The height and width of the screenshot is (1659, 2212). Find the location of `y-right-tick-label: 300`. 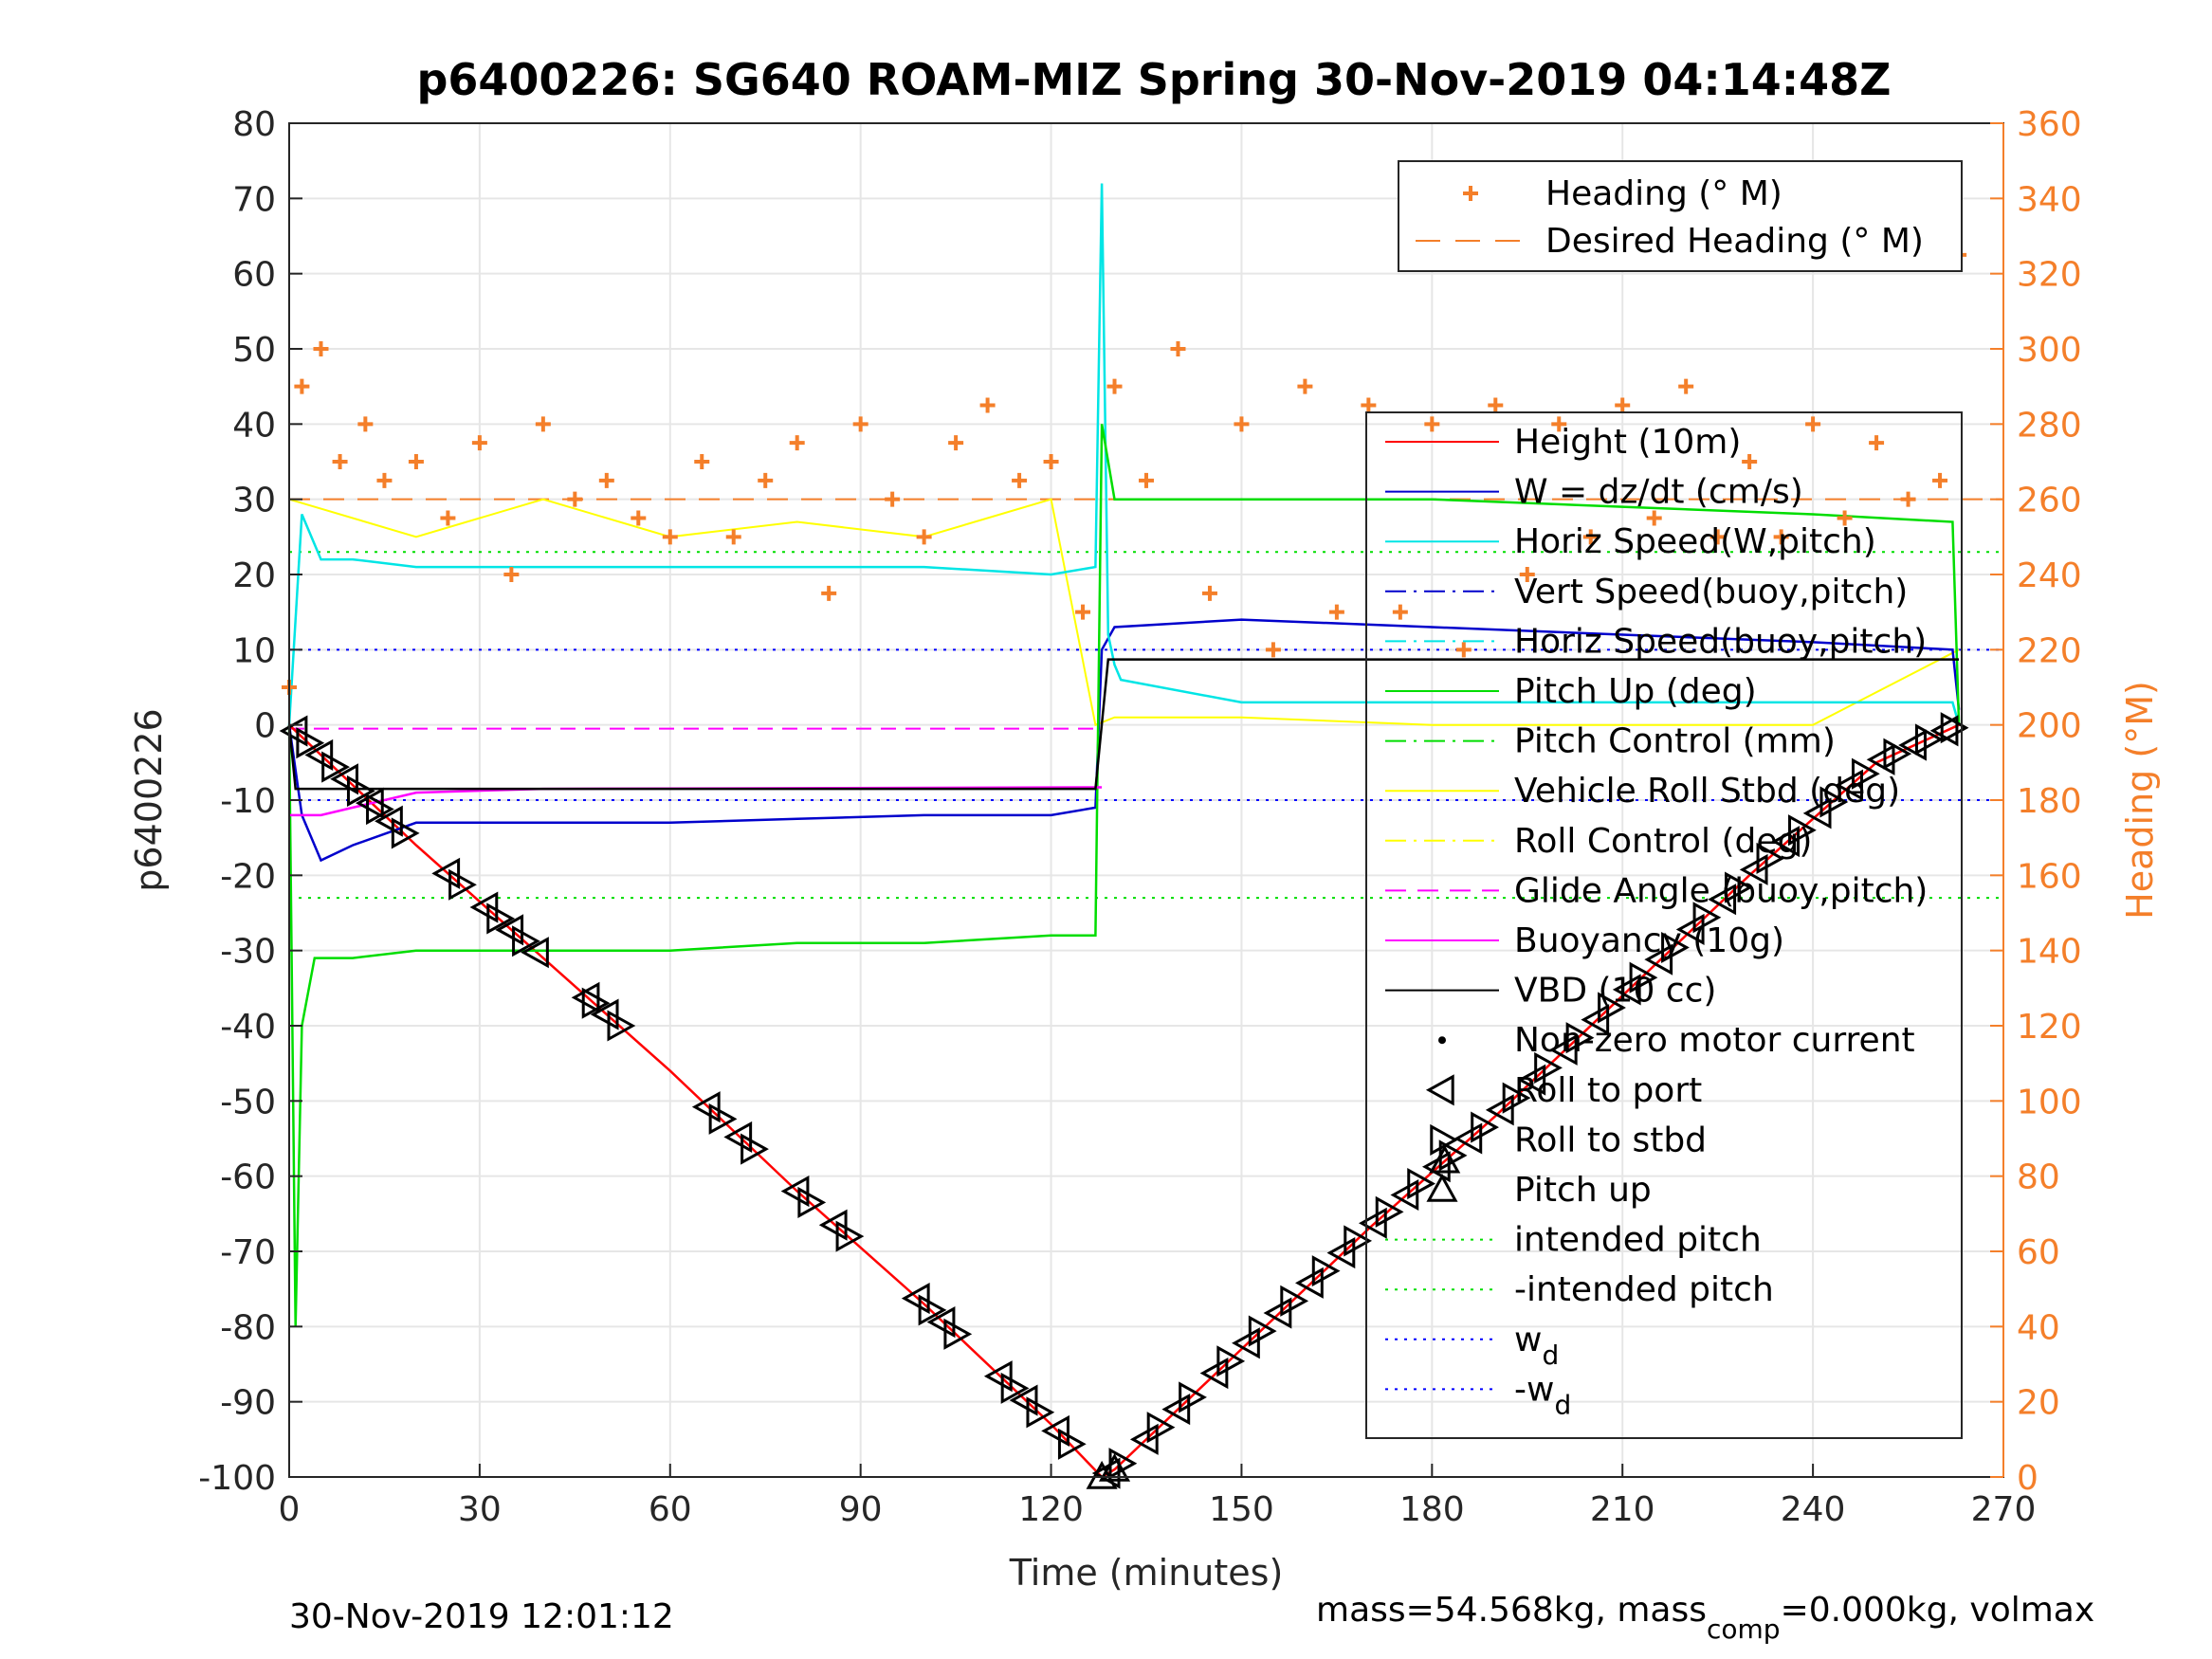

y-right-tick-label: 300 is located at coordinates (2049, 350).